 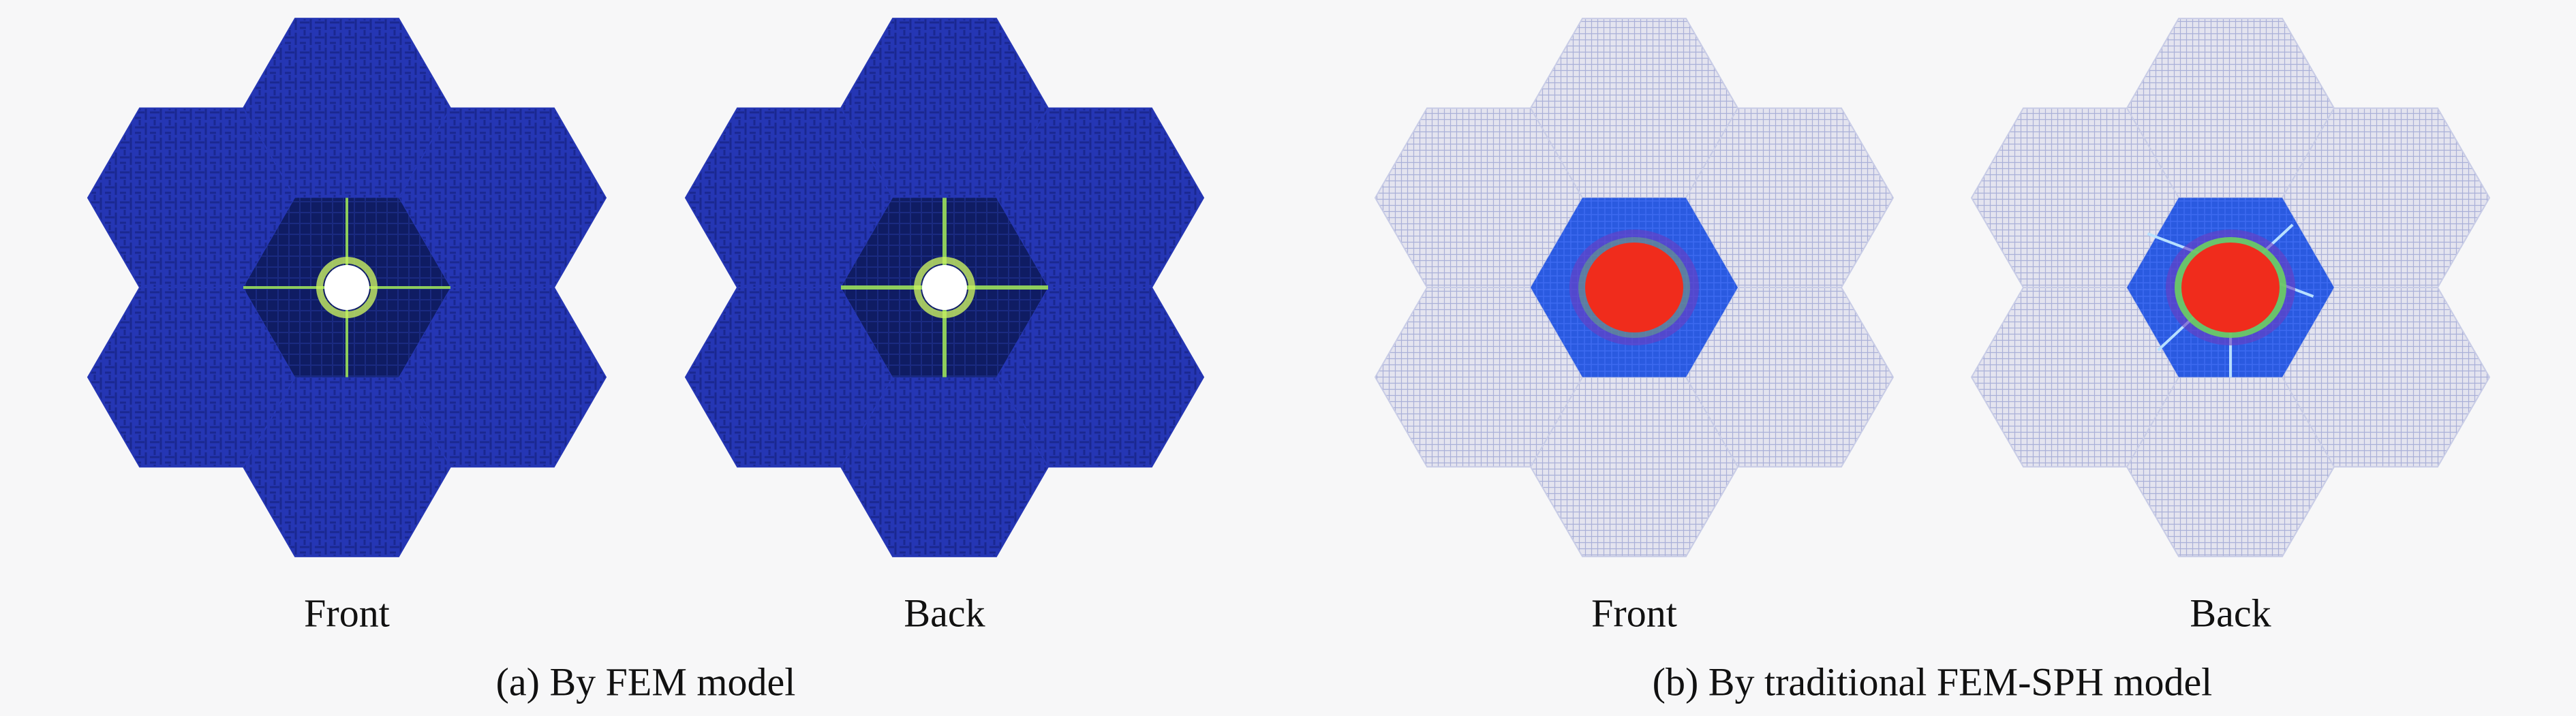 I want to click on panel-caption: (b) By traditional FEM-SPH model, so click(x=1933, y=681).